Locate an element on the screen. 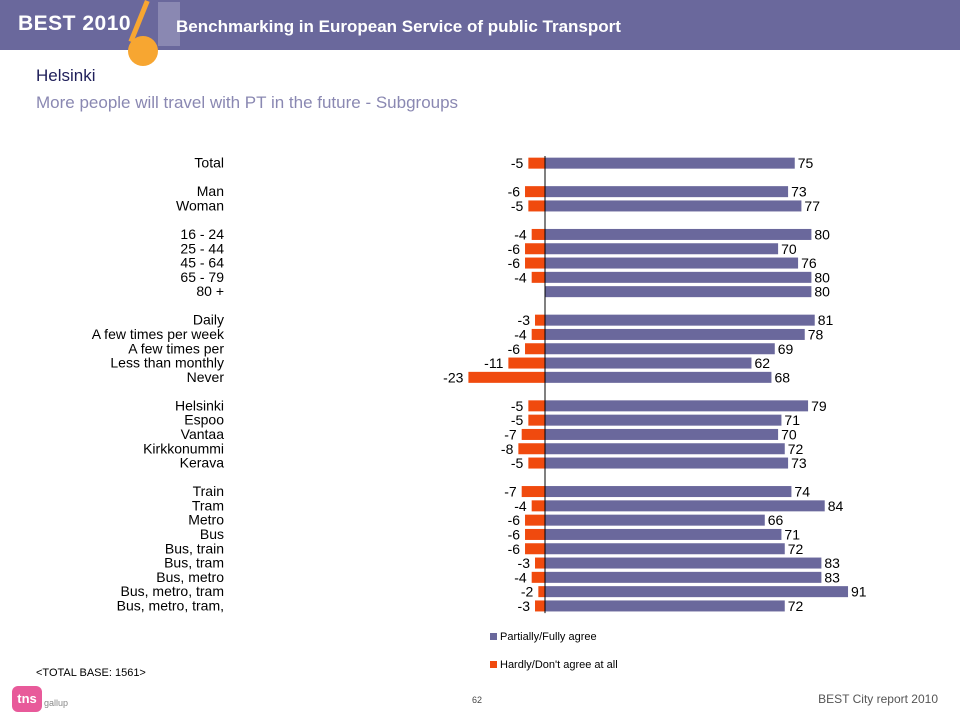 The width and height of the screenshot is (960, 720). disagree-value-label: -23 is located at coordinates (453, 377).